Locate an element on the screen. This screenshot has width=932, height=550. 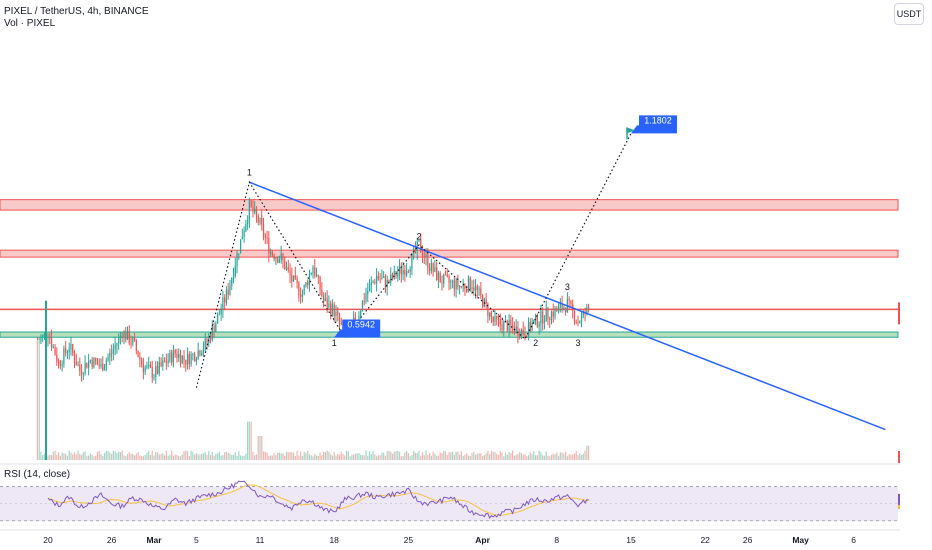
x-tick-label: 26 is located at coordinates (748, 540).